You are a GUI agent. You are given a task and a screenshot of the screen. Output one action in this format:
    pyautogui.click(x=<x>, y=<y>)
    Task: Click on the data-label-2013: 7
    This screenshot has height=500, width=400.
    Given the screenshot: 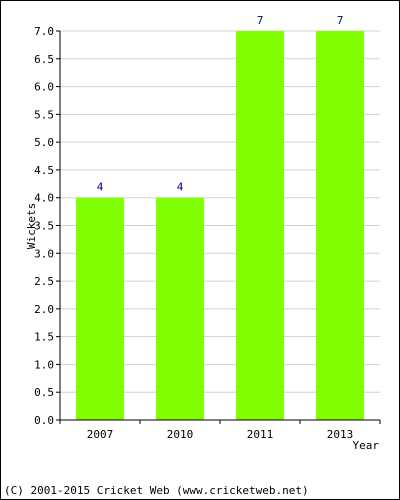 What is the action you would take?
    pyautogui.click(x=340, y=20)
    